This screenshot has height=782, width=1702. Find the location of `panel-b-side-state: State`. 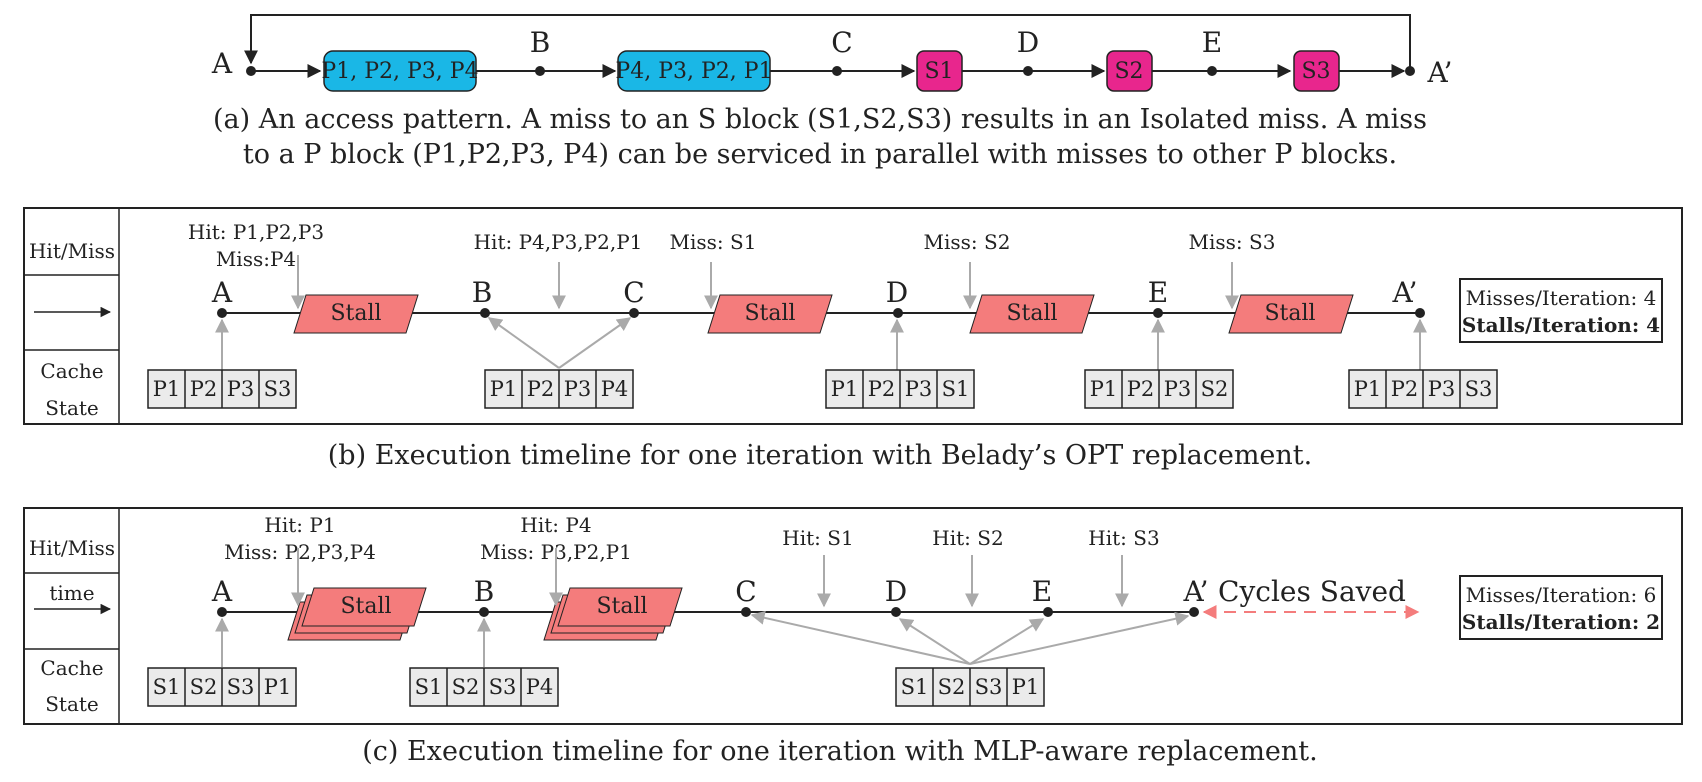

panel-b-side-state: State is located at coordinates (72, 408).